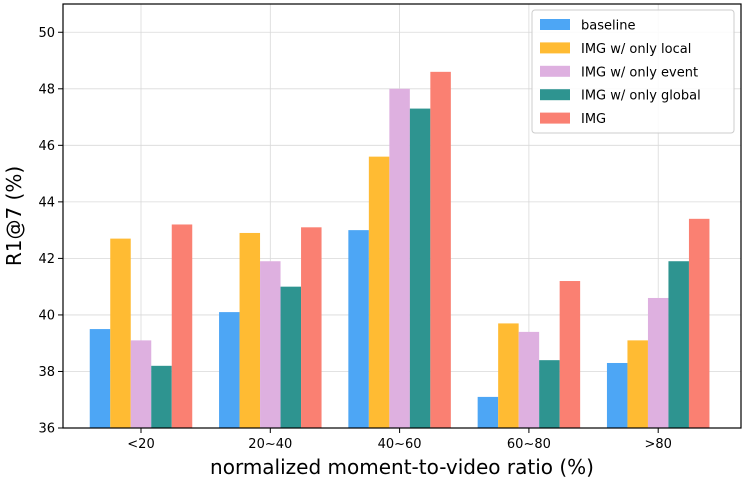 This screenshot has height=482, width=747. Describe the element at coordinates (641, 96) in the screenshot. I see `legend-label: IMG w/ only global` at that location.